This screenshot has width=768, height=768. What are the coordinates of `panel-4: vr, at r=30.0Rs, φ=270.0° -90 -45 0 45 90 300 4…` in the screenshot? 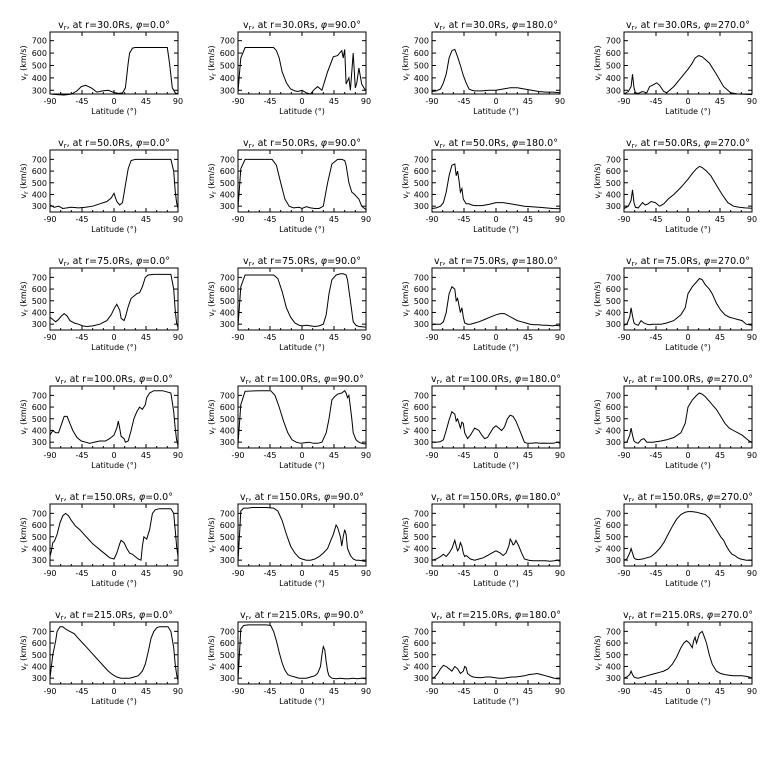 It's located at (675, 68).